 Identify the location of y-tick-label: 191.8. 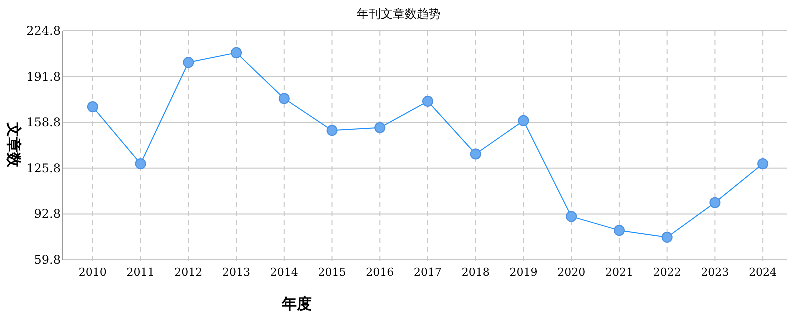
(43, 77).